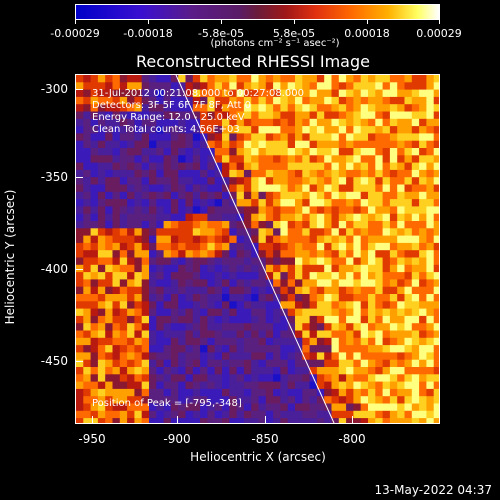 This screenshot has width=500, height=500. Describe the element at coordinates (79, 269) in the screenshot. I see `y-tick-mark` at that location.